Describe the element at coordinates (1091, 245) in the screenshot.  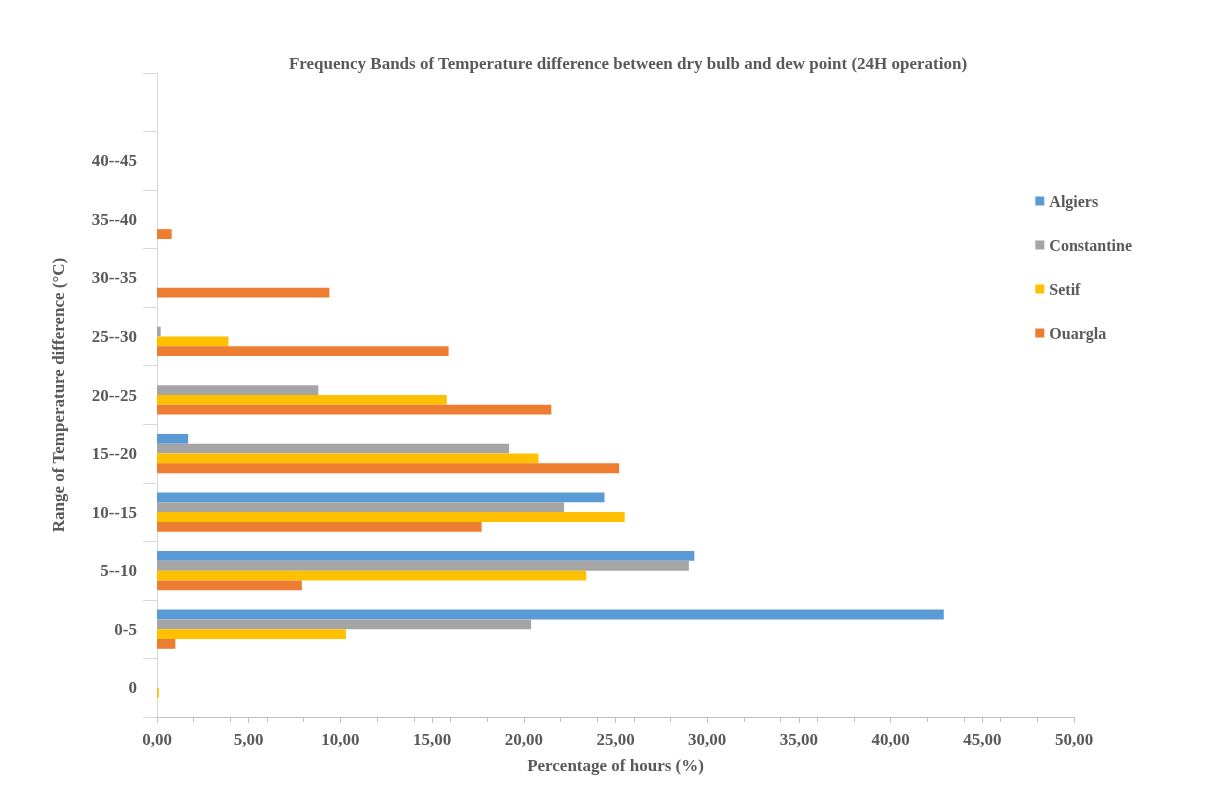
I see `legend-label: Constantine` at that location.